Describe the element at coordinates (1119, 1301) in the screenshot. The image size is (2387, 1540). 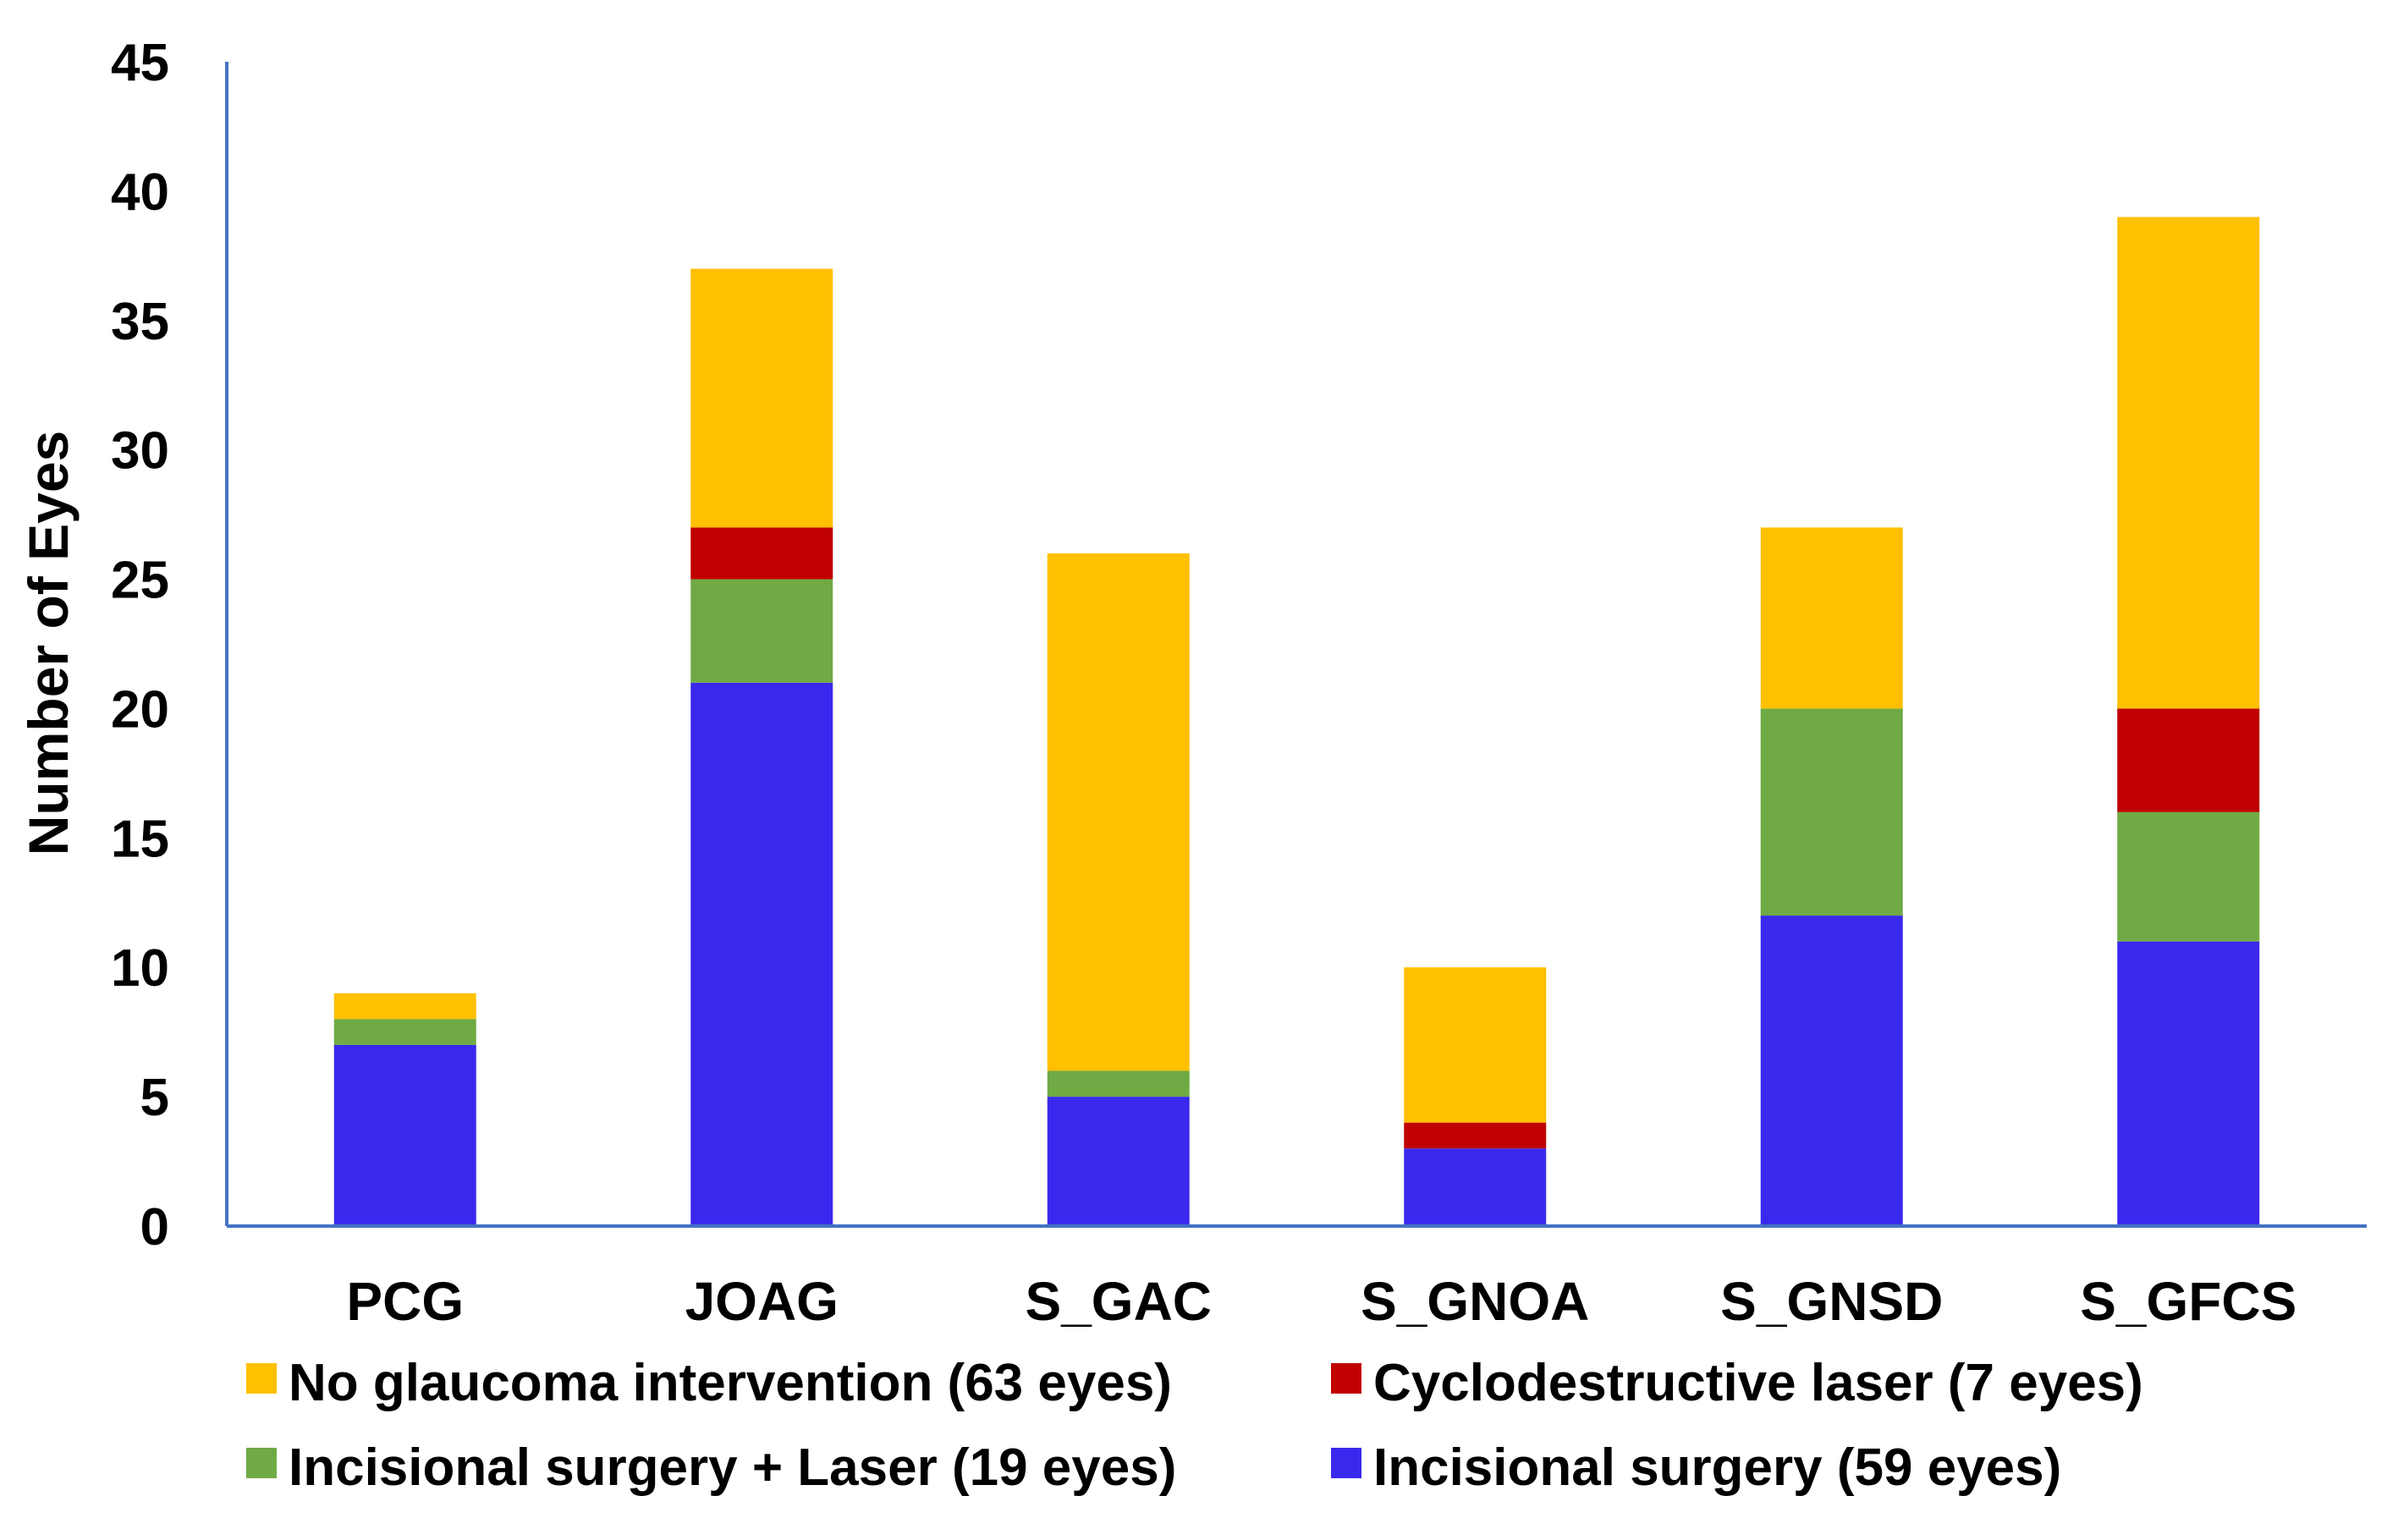
I see `x-category-label-s_gac: S_GAC` at that location.